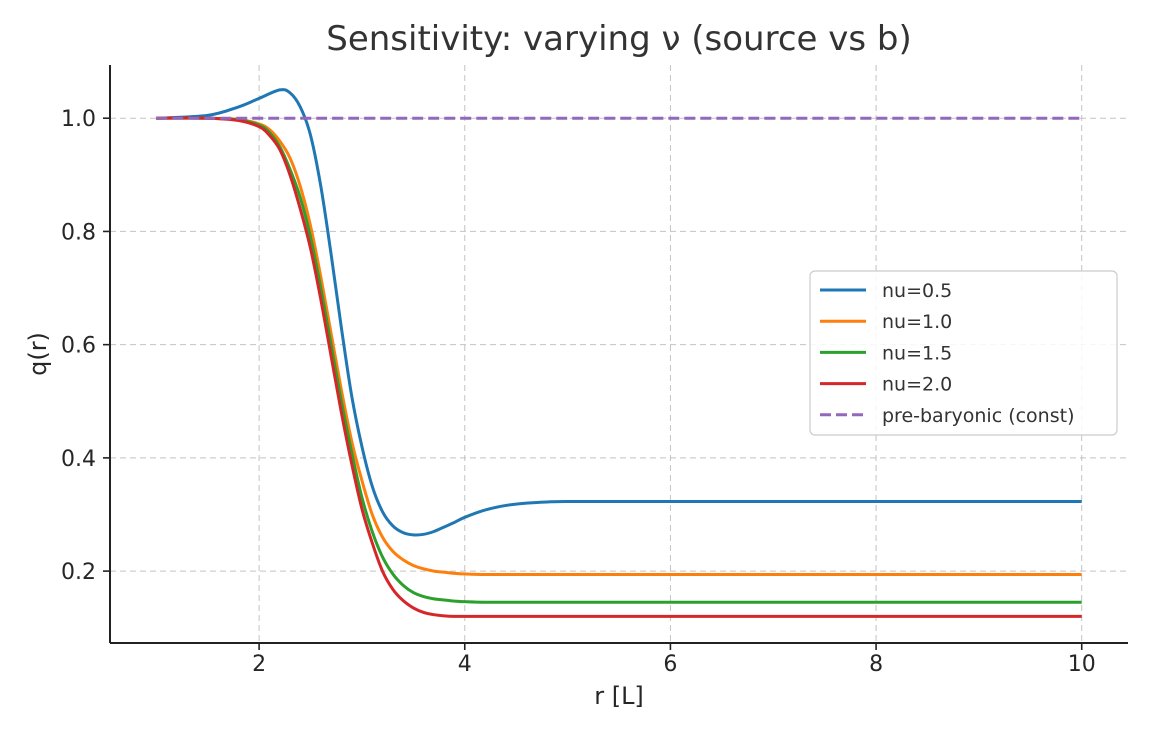 The width and height of the screenshot is (1152, 740). I want to click on legend-label: nu=1.5, so click(917, 353).